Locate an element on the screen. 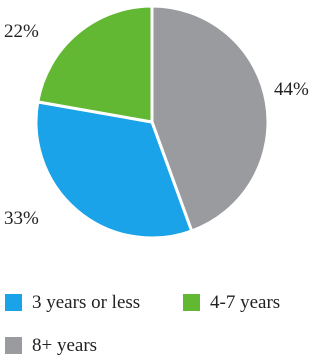  legend-label-3-years-or-less: 3 years or less is located at coordinates (86, 302).